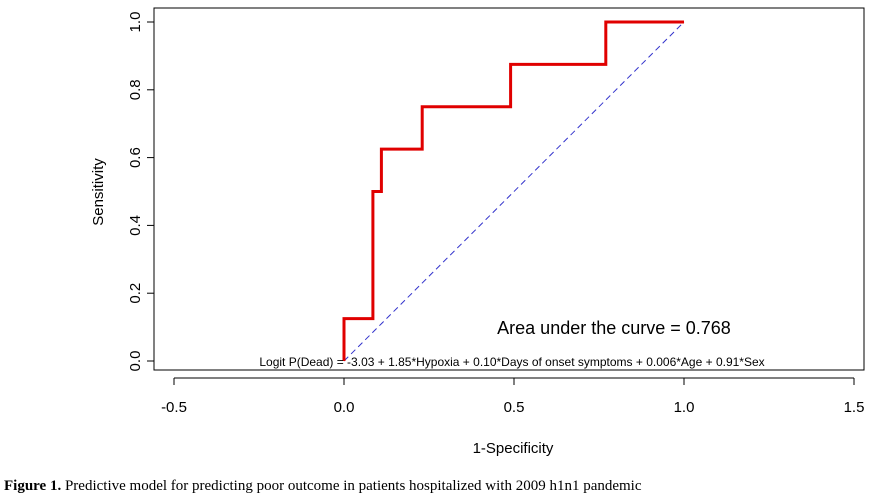 Image resolution: width=870 pixels, height=501 pixels. I want to click on x-tick-label: -0.5, so click(174, 407).